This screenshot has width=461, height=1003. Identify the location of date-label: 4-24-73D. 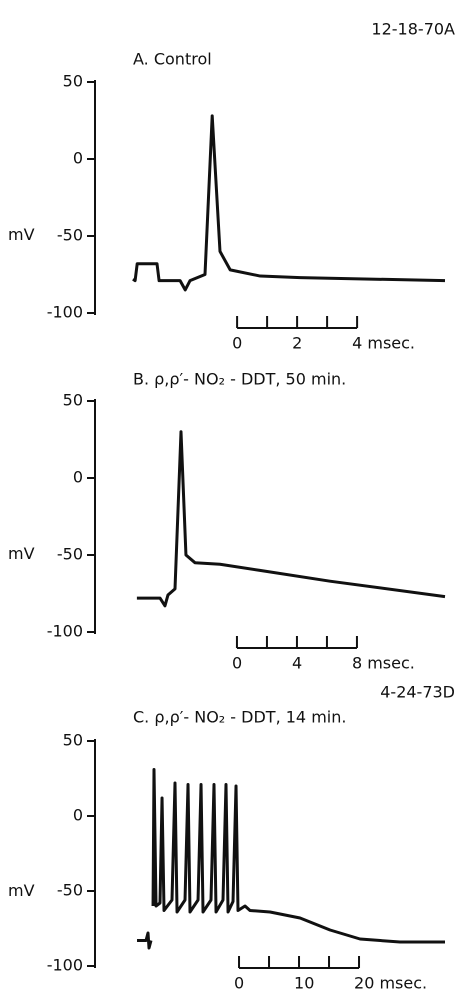
(417, 692).